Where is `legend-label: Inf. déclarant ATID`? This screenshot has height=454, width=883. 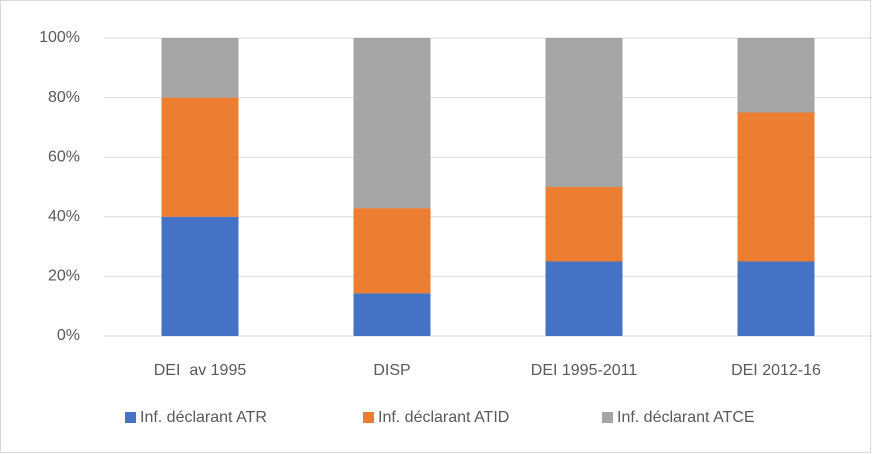
legend-label: Inf. déclarant ATID is located at coordinates (443, 417).